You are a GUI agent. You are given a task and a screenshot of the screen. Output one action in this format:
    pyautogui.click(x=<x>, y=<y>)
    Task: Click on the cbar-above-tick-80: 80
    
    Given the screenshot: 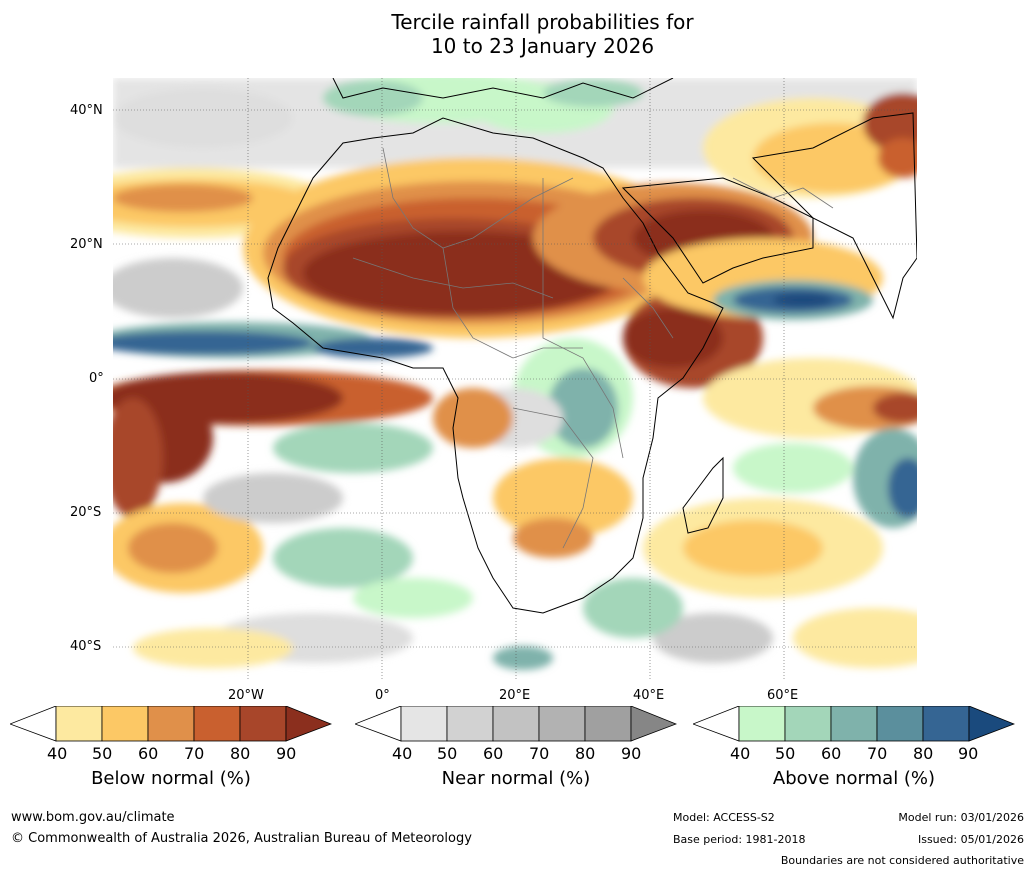 What is the action you would take?
    pyautogui.click(x=923, y=753)
    